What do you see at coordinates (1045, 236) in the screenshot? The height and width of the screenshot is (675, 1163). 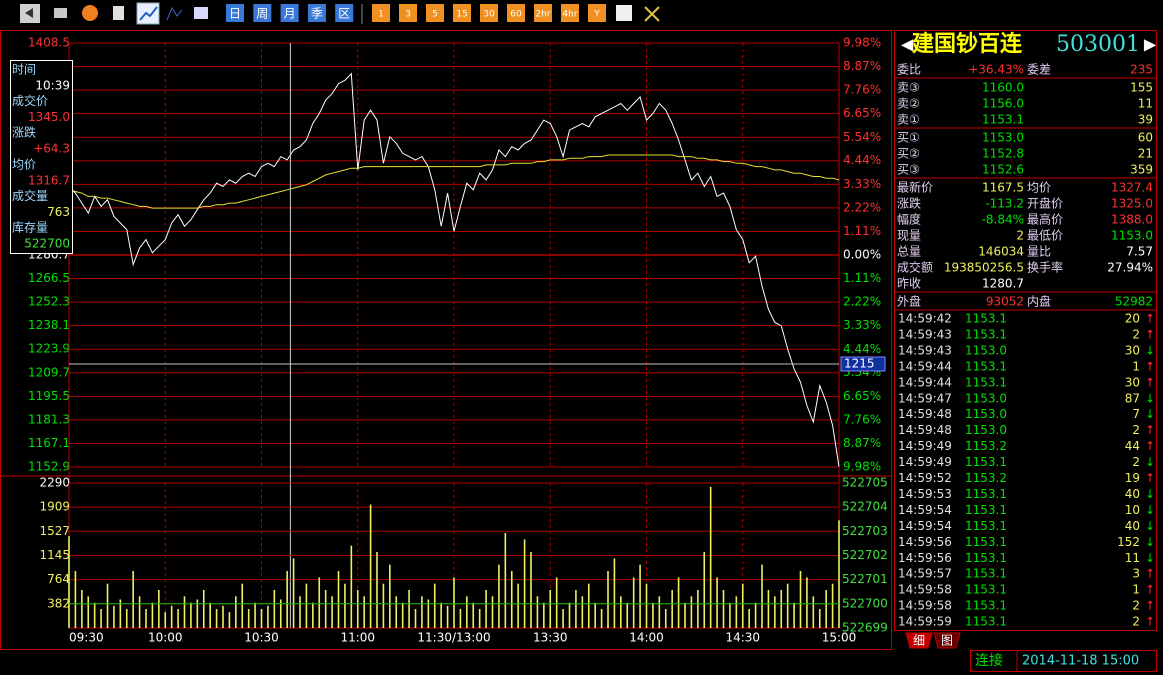 I see `quote-label: 最低价` at bounding box center [1045, 236].